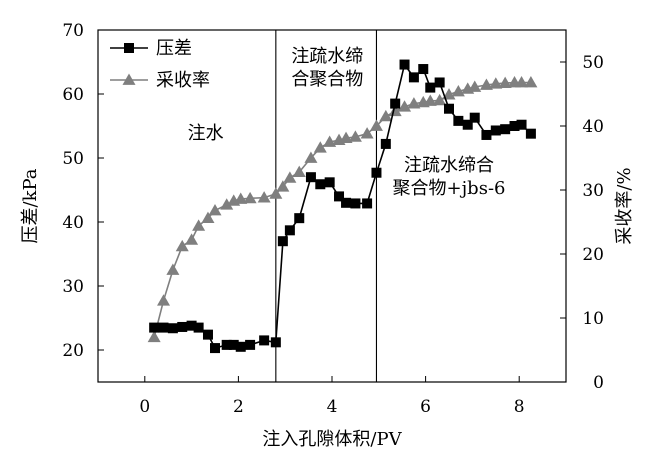 The image size is (652, 459). I want to click on annotation-line: 注疏水缔, so click(327, 56).